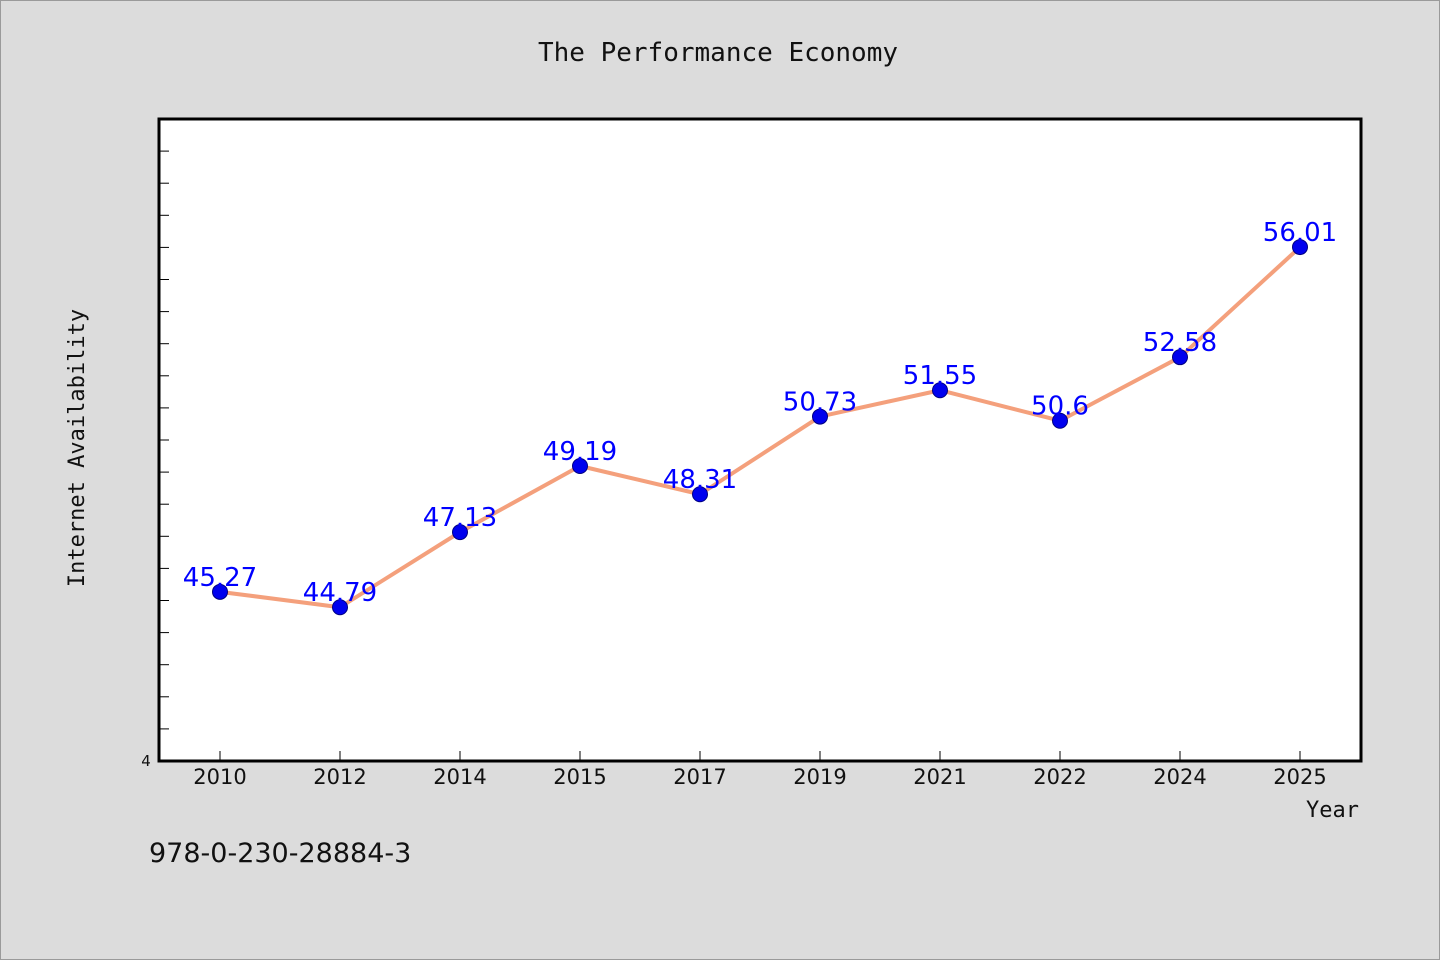 The image size is (1440, 960). I want to click on y-tick-label: 4, so click(146, 761).